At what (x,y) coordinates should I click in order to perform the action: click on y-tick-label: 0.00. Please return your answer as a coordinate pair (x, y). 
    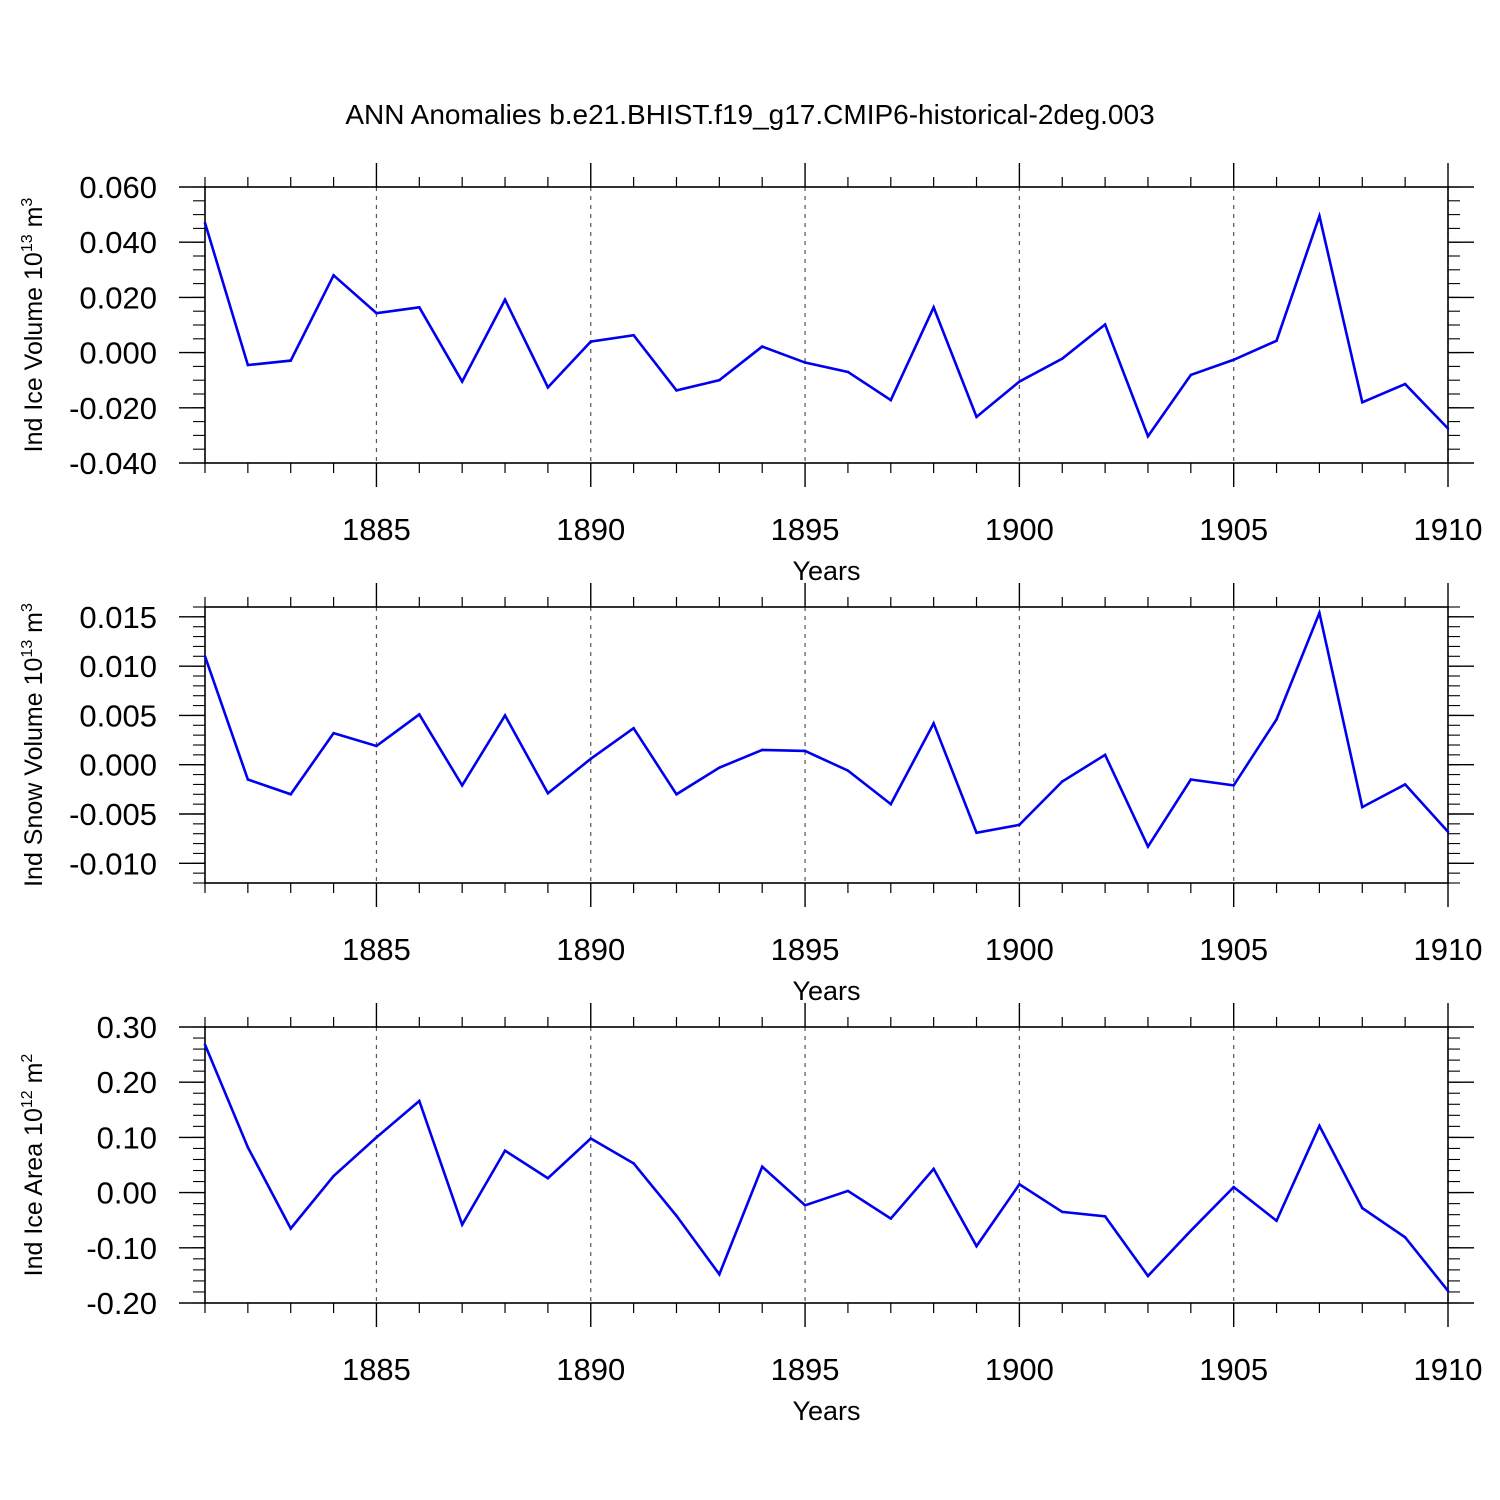
    Looking at the image, I should click on (127, 1193).